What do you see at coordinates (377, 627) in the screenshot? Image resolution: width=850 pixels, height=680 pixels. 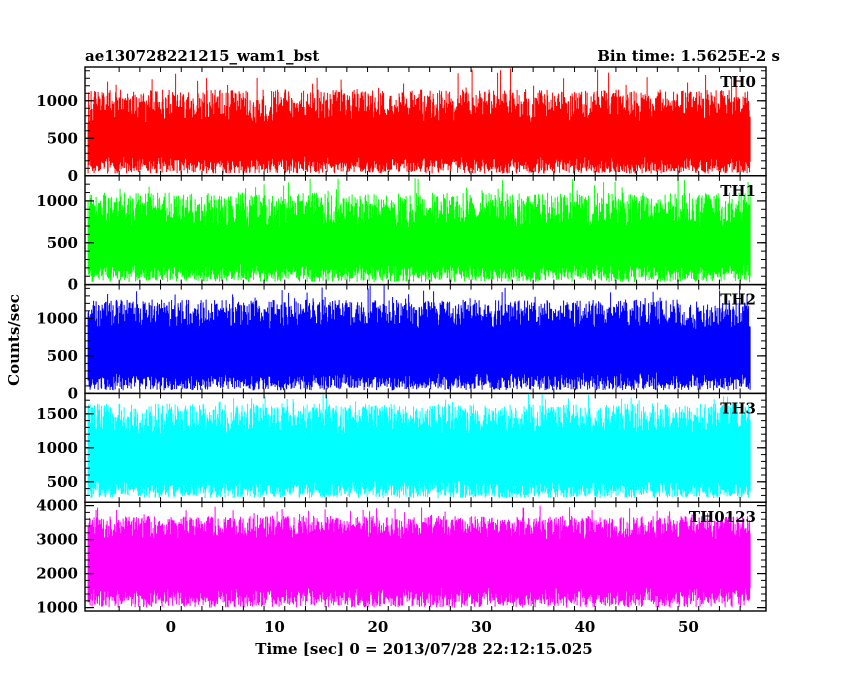 I see `x-tick-label: 20` at bounding box center [377, 627].